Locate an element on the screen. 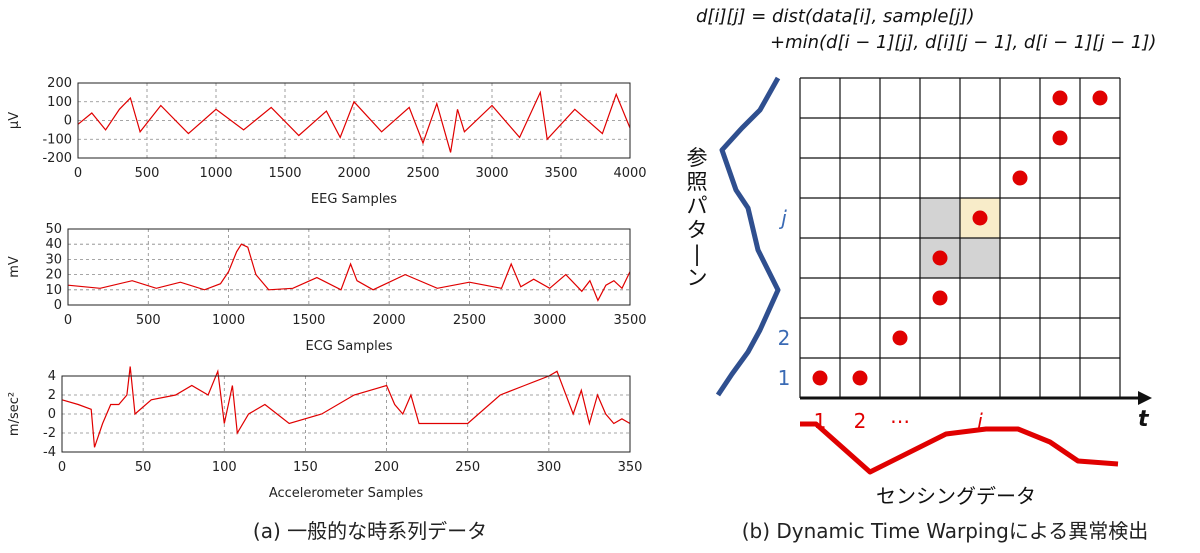 This screenshot has width=1200, height=553. y-index-label: j is located at coordinates (782, 218).